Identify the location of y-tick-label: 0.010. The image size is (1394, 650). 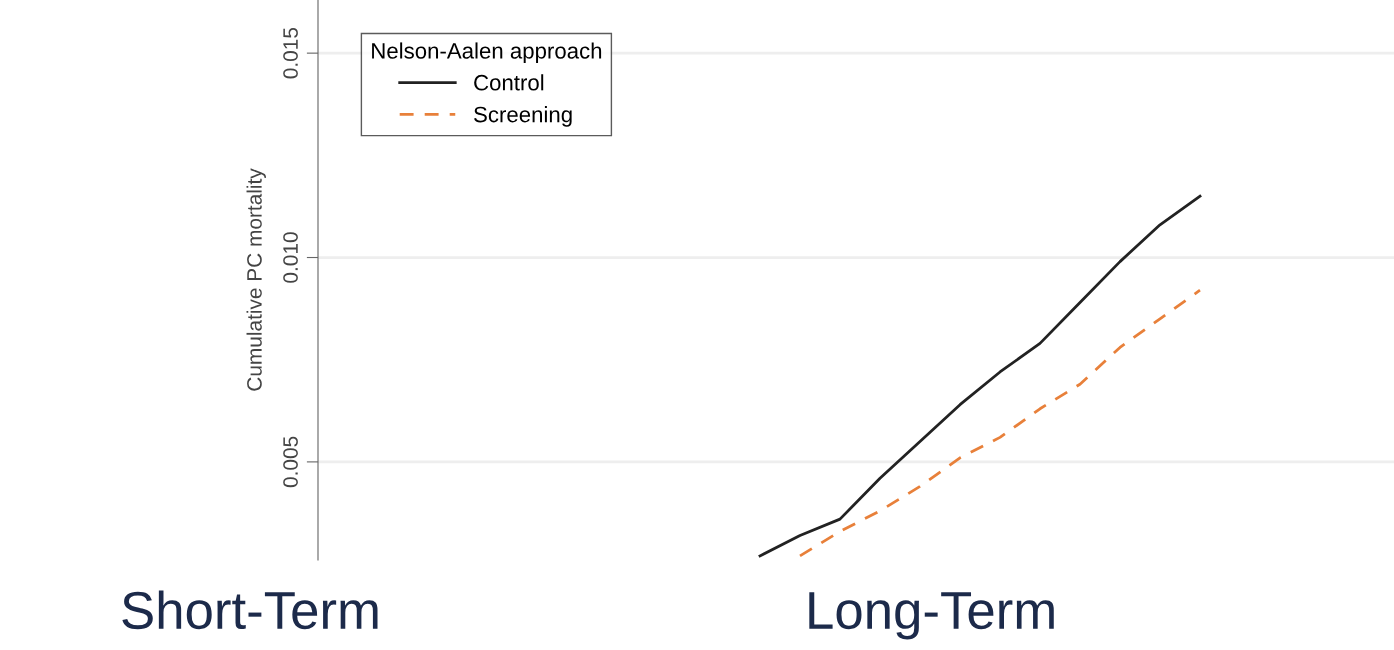
(290, 257).